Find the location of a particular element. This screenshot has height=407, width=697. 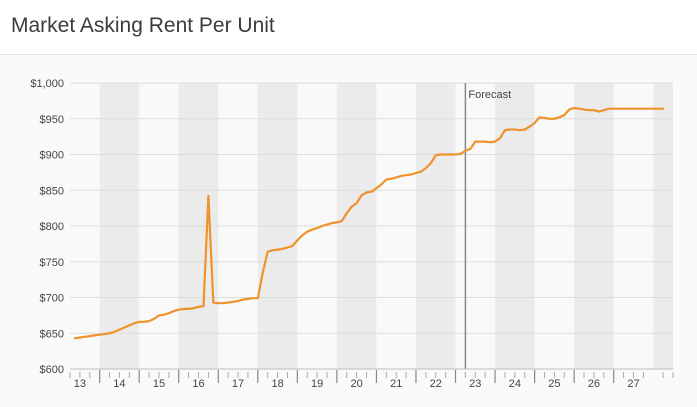

x-tick-label: 17 is located at coordinates (238, 384).